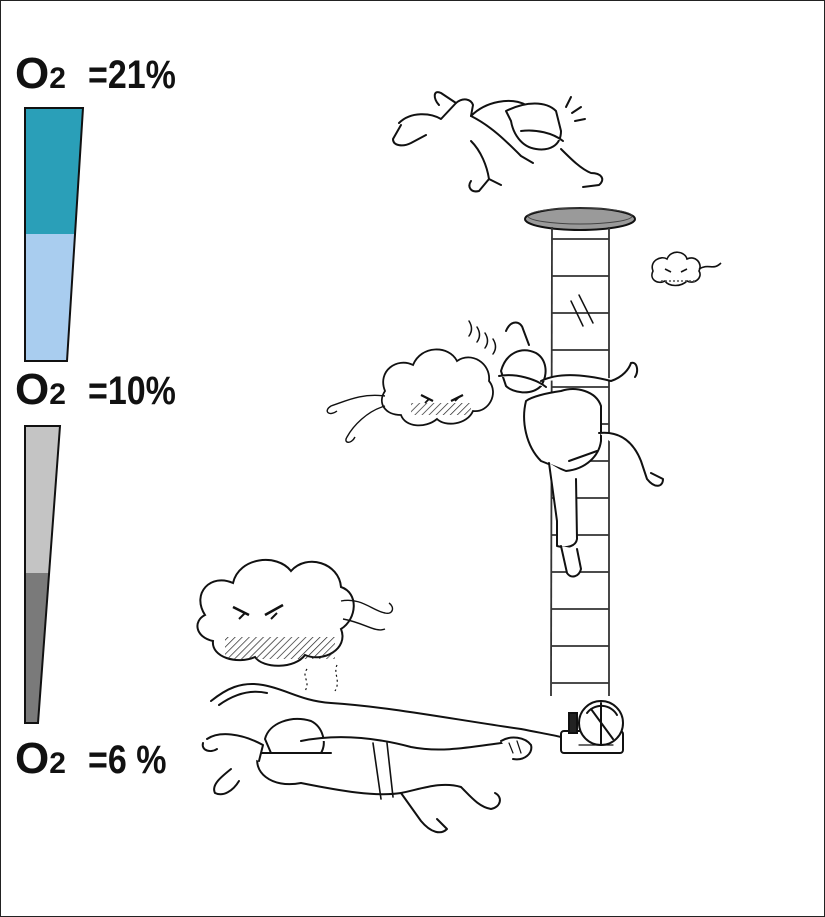  I want to click on large-gas-cloud-icon, so click(295, 625).